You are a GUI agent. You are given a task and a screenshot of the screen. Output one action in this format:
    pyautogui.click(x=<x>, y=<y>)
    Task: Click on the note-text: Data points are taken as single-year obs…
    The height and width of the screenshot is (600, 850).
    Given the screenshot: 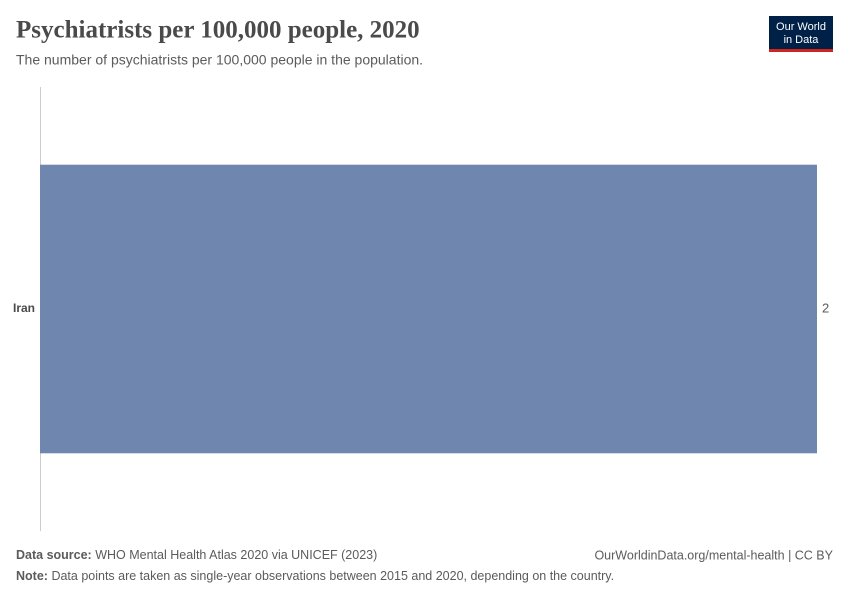 What is the action you would take?
    pyautogui.click(x=332, y=576)
    